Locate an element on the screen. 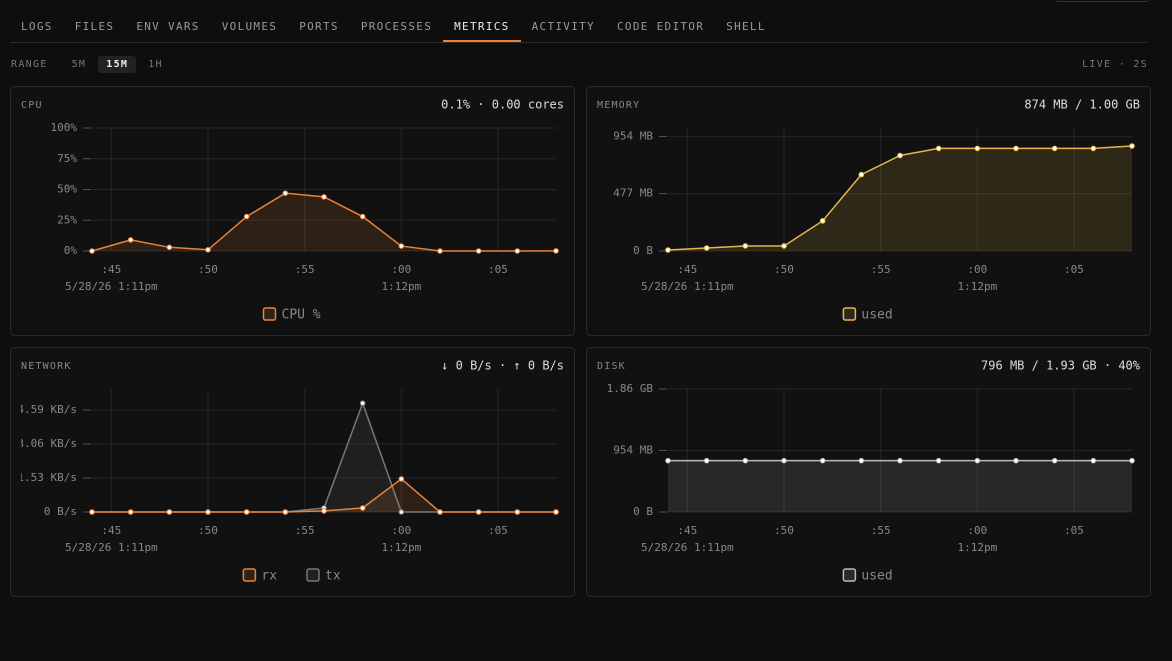 The image size is (1172, 661). tab: LOGS is located at coordinates (37, 26).